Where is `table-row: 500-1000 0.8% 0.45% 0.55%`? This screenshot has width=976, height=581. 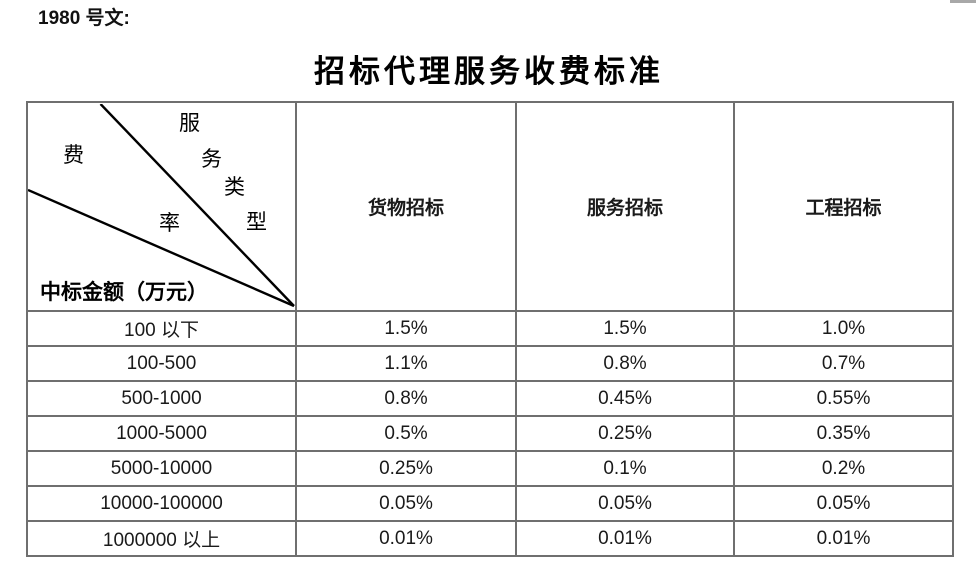
table-row: 500-1000 0.8% 0.45% 0.55% is located at coordinates (490, 398).